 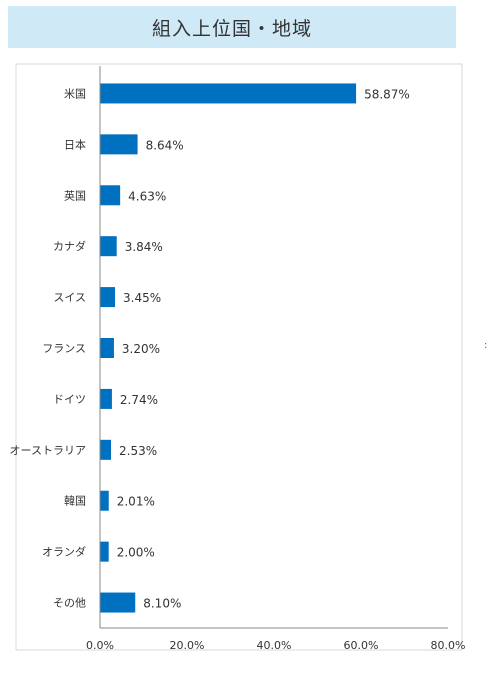 I want to click on category-label: 英国, so click(x=75, y=195).